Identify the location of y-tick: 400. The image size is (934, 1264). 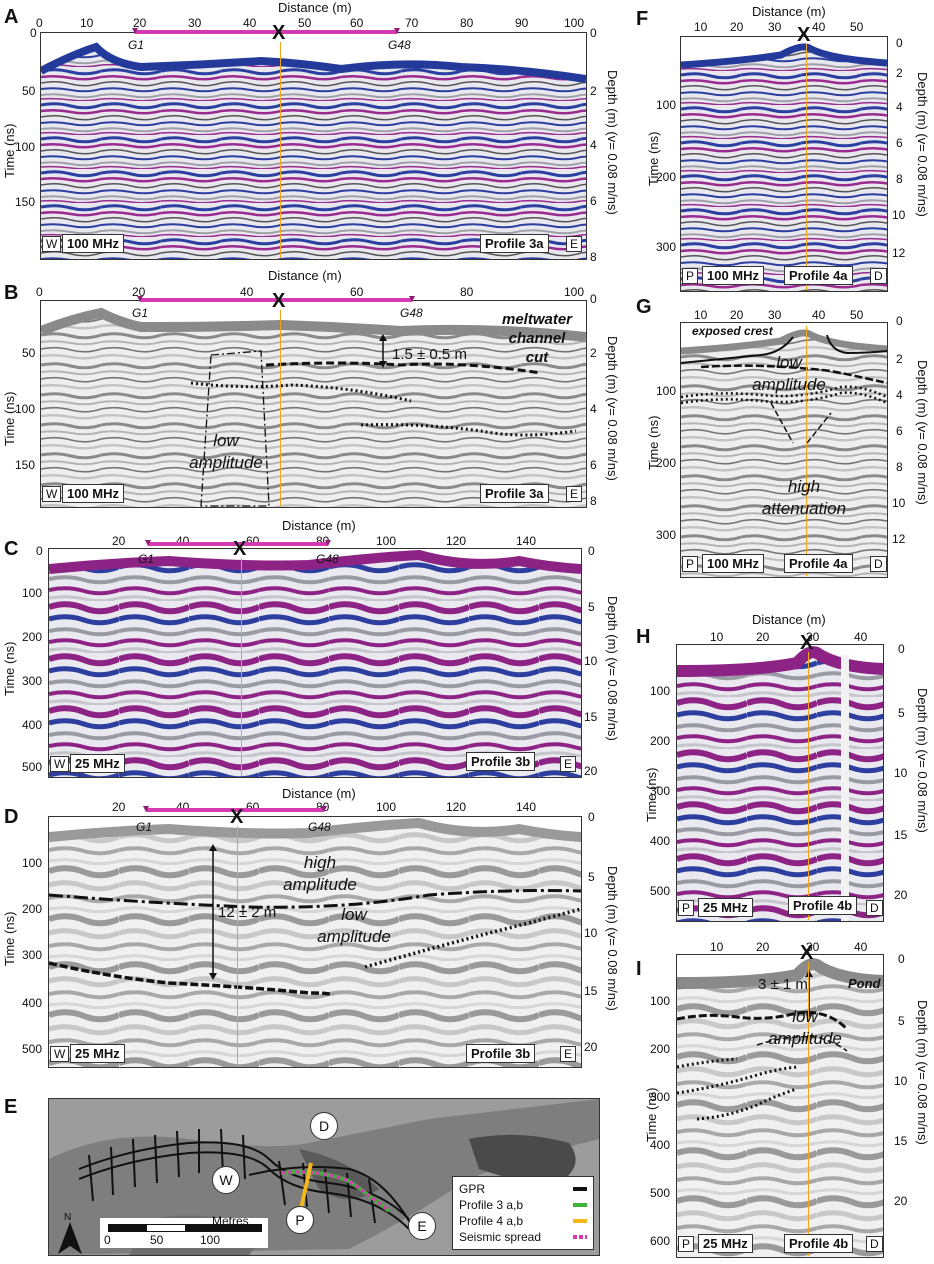
(32, 1003).